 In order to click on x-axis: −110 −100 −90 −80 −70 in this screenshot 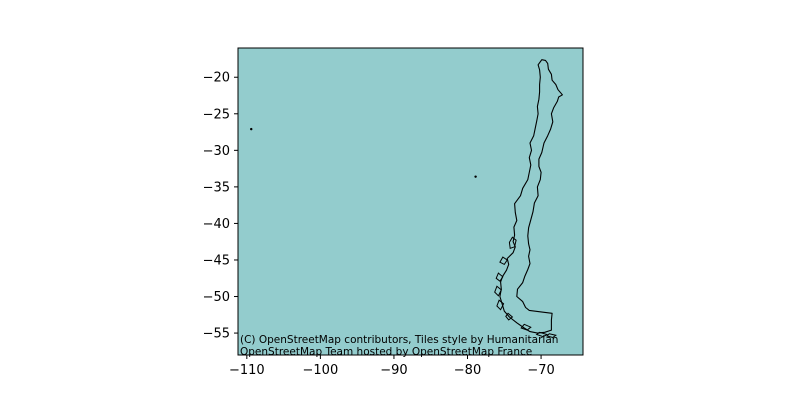, I will do `click(392, 366)`.